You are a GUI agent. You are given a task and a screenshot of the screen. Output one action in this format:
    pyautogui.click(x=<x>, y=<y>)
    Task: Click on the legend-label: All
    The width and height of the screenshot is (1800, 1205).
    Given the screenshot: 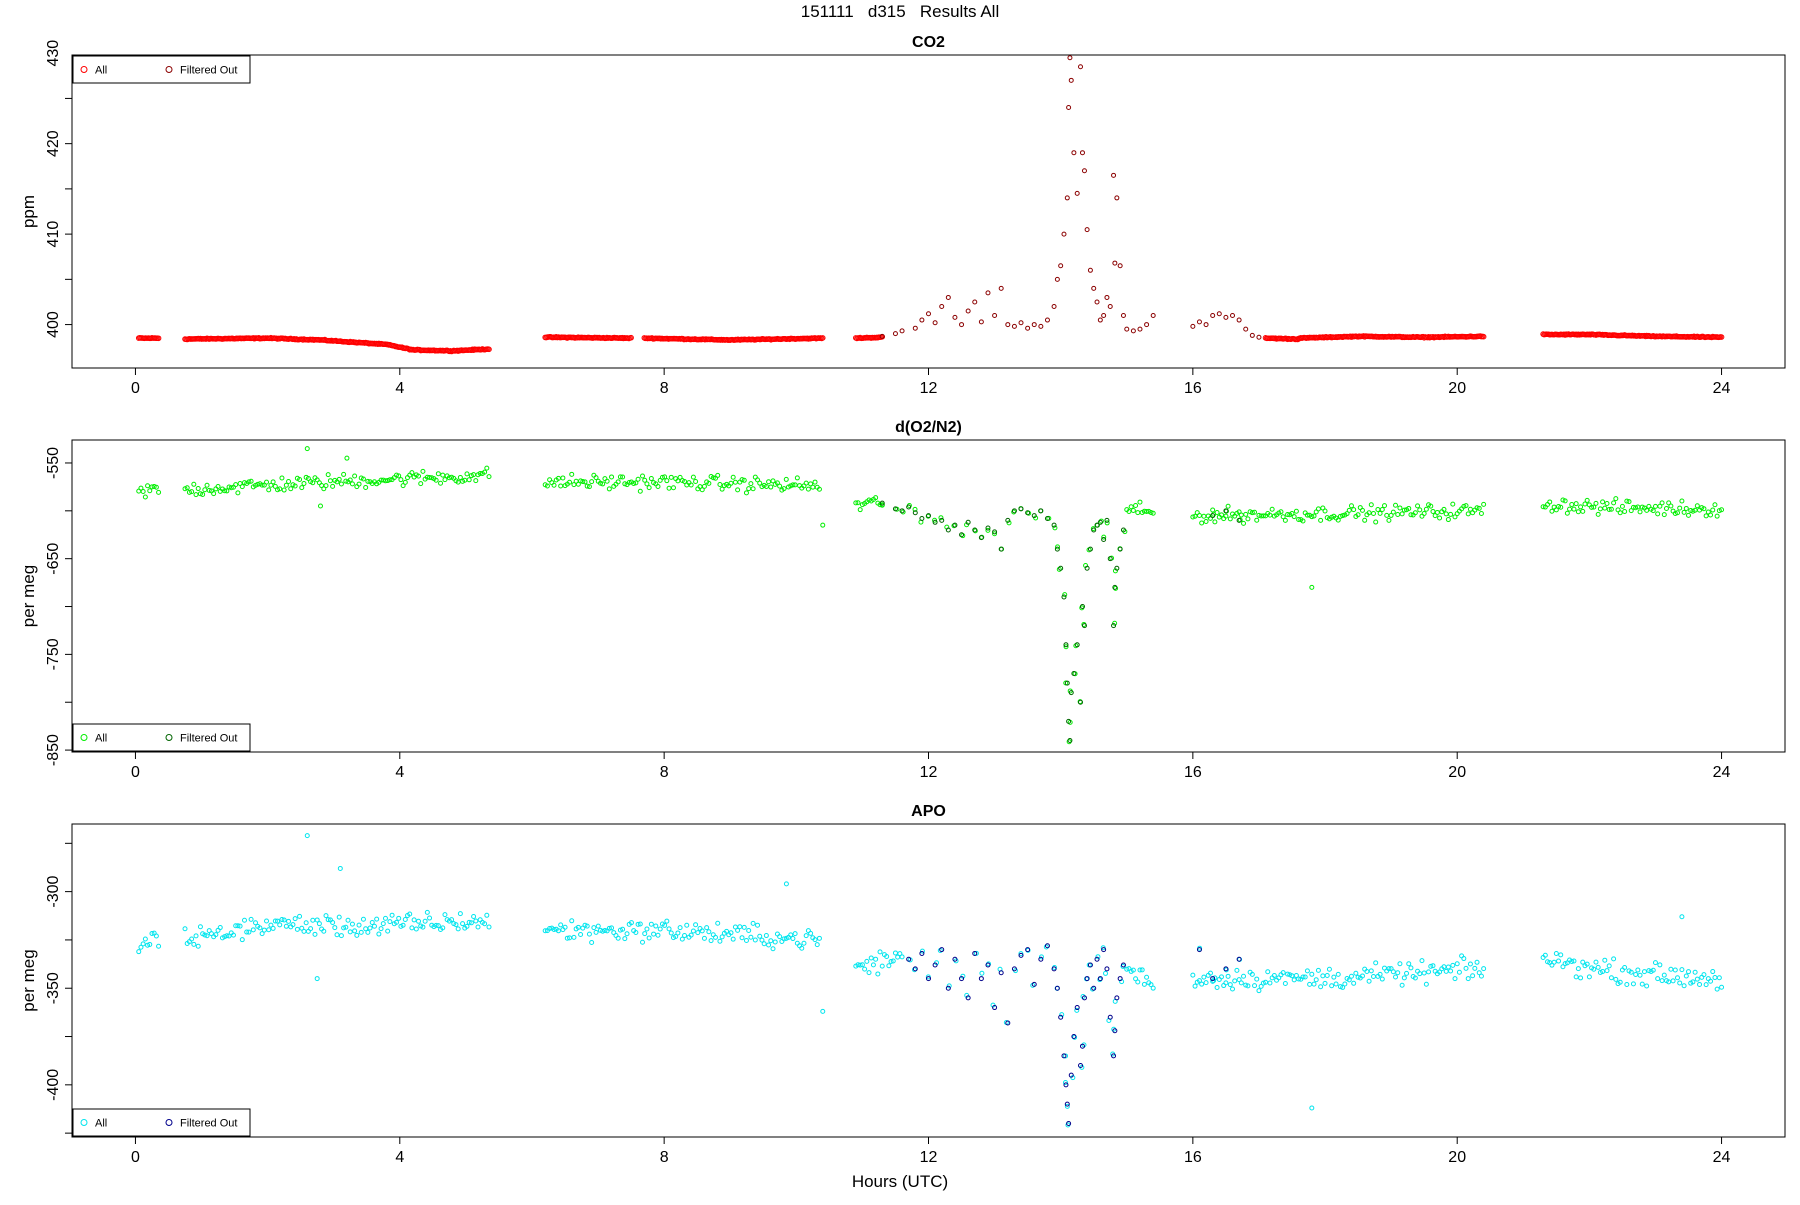 What is the action you would take?
    pyautogui.click(x=101, y=739)
    